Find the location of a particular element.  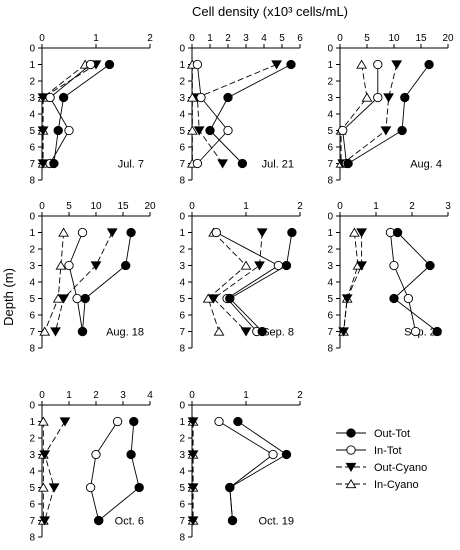

panel-aug-18: 0 5 10 15 20 0 1 2 3 4 5 6 7 8 Aug. 18 is located at coordinates (92, 278).